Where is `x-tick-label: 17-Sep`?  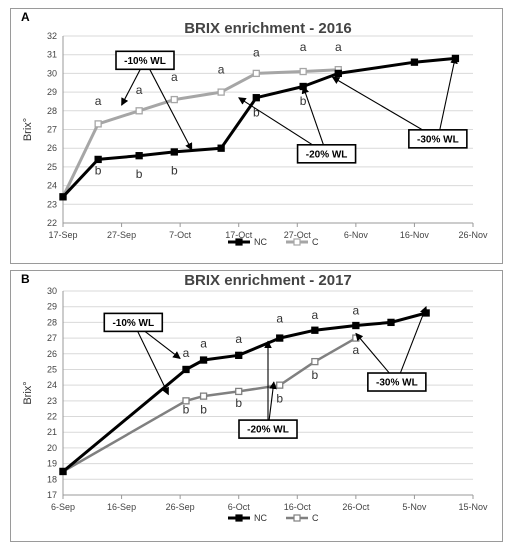 x-tick-label: 17-Sep is located at coordinates (62, 235).